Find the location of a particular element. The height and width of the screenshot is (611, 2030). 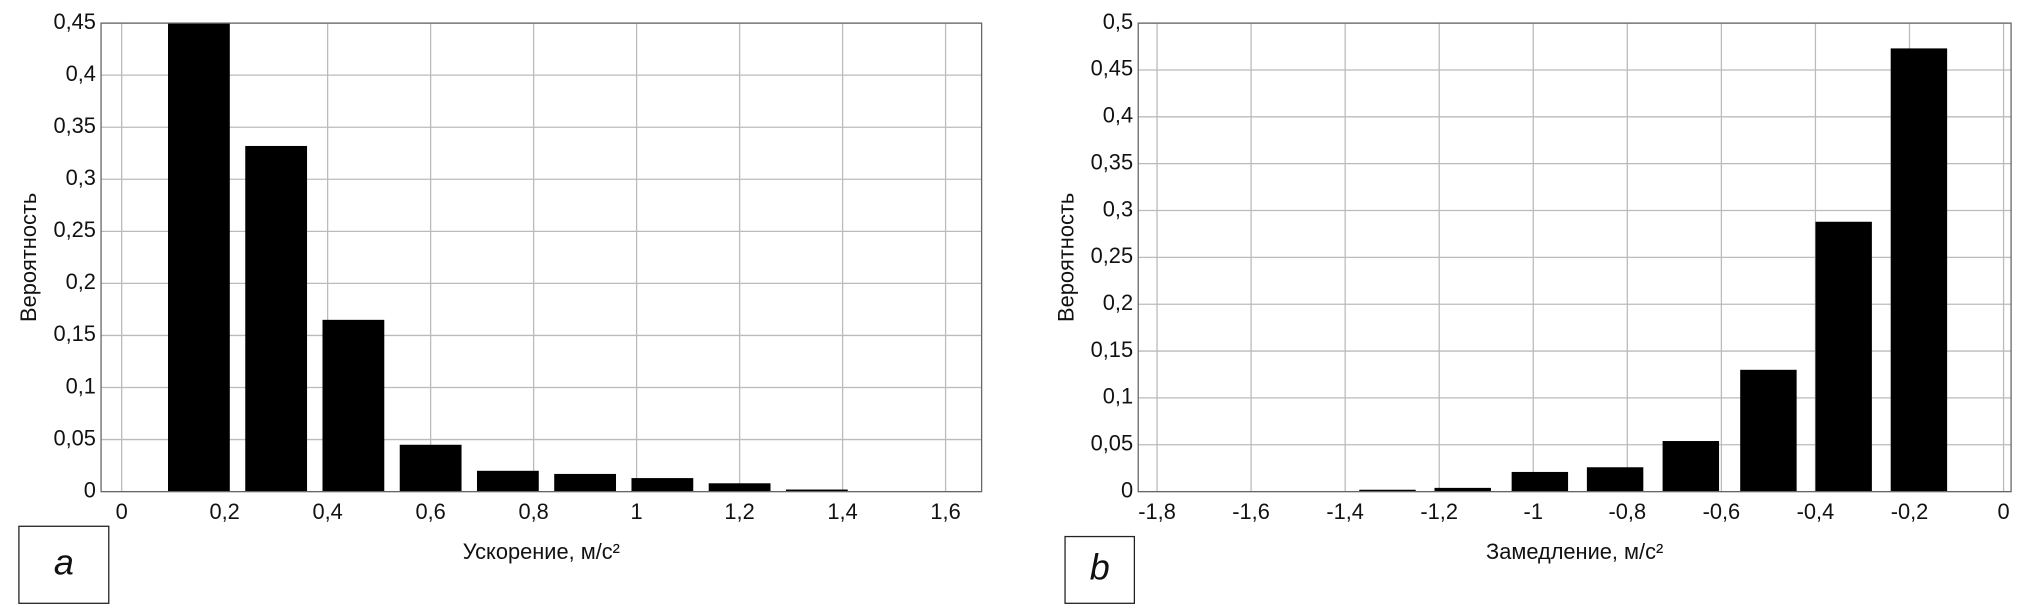

x-tick-label: -1,6 is located at coordinates (1251, 511).